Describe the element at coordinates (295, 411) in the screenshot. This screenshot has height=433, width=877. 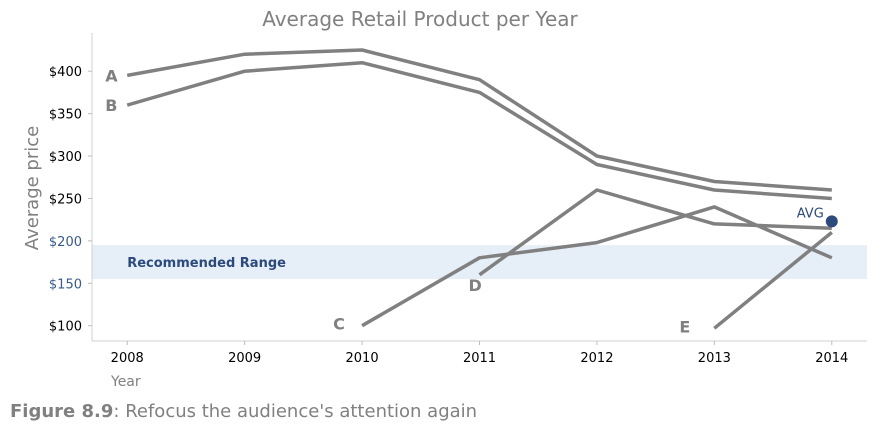
I see `figure-caption-text: : Refocus the audience's attention again` at that location.